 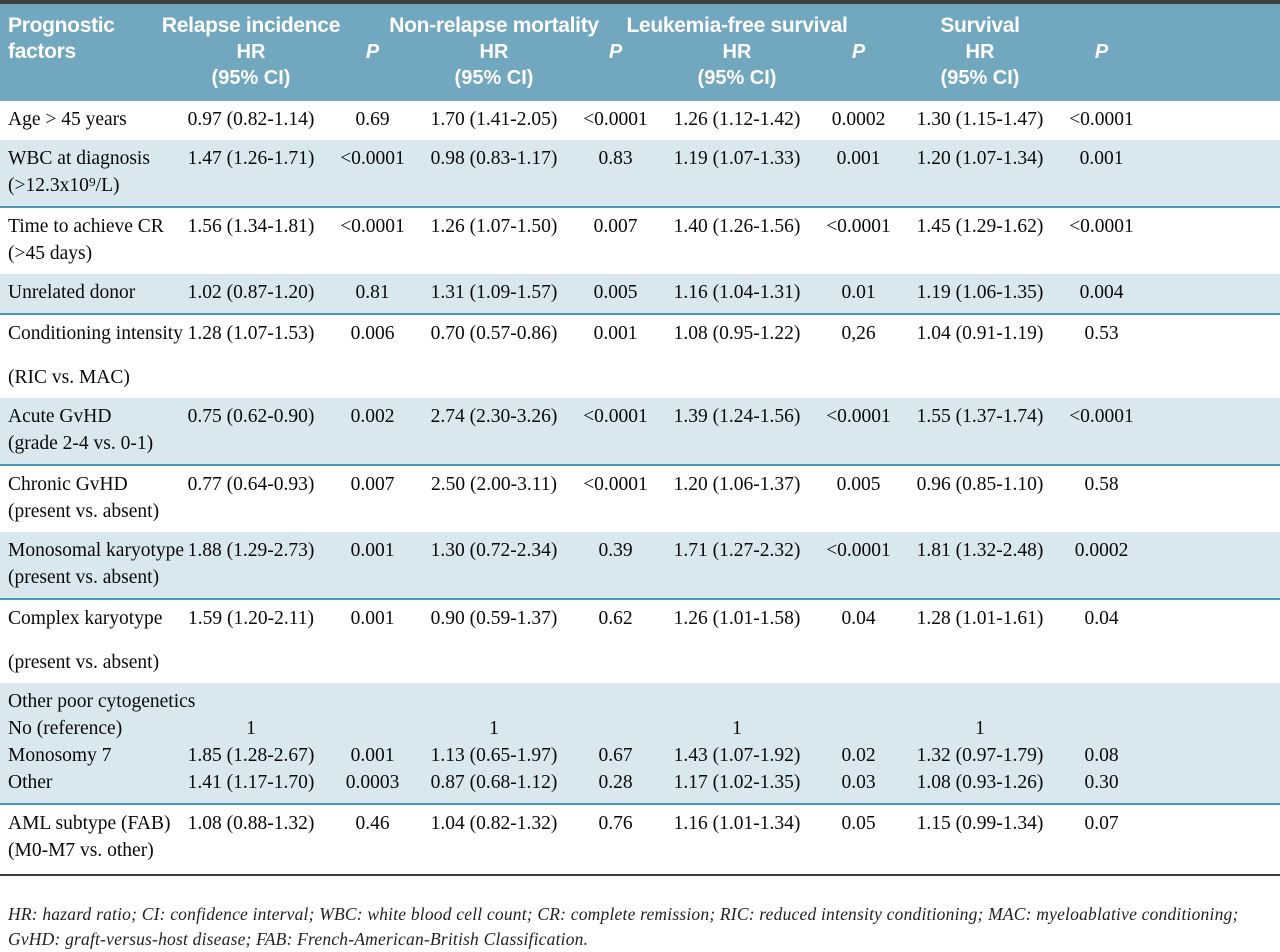 What do you see at coordinates (69, 377) in the screenshot?
I see `row-label: (RIC vs. MAC)` at bounding box center [69, 377].